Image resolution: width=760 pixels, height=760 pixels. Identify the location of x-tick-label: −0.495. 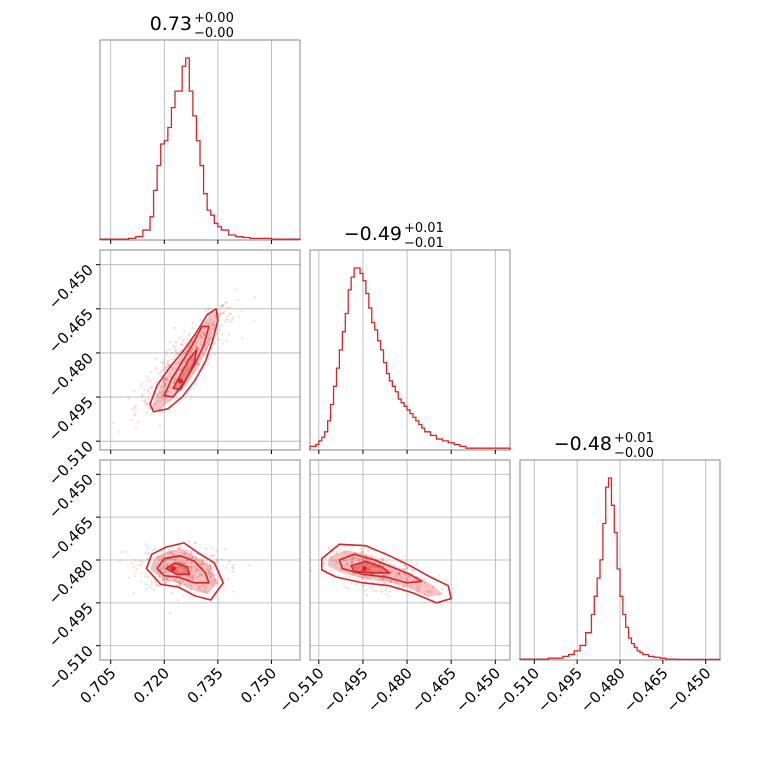
(560, 690).